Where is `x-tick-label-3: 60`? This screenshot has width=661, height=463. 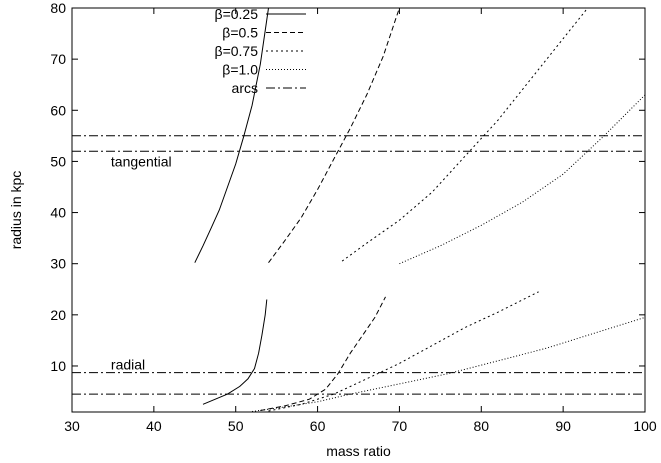 x-tick-label-3: 60 is located at coordinates (318, 426).